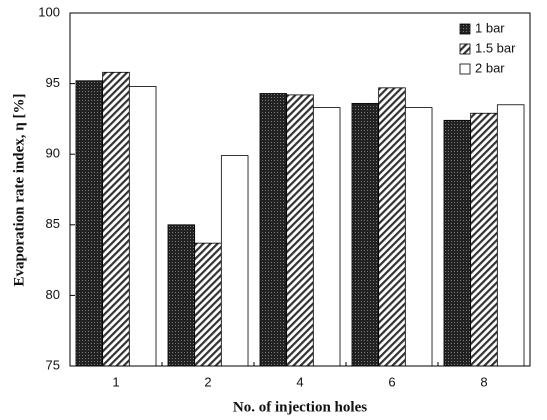  Describe the element at coordinates (207, 381) in the screenshot. I see `x-tick-label: 2` at that location.